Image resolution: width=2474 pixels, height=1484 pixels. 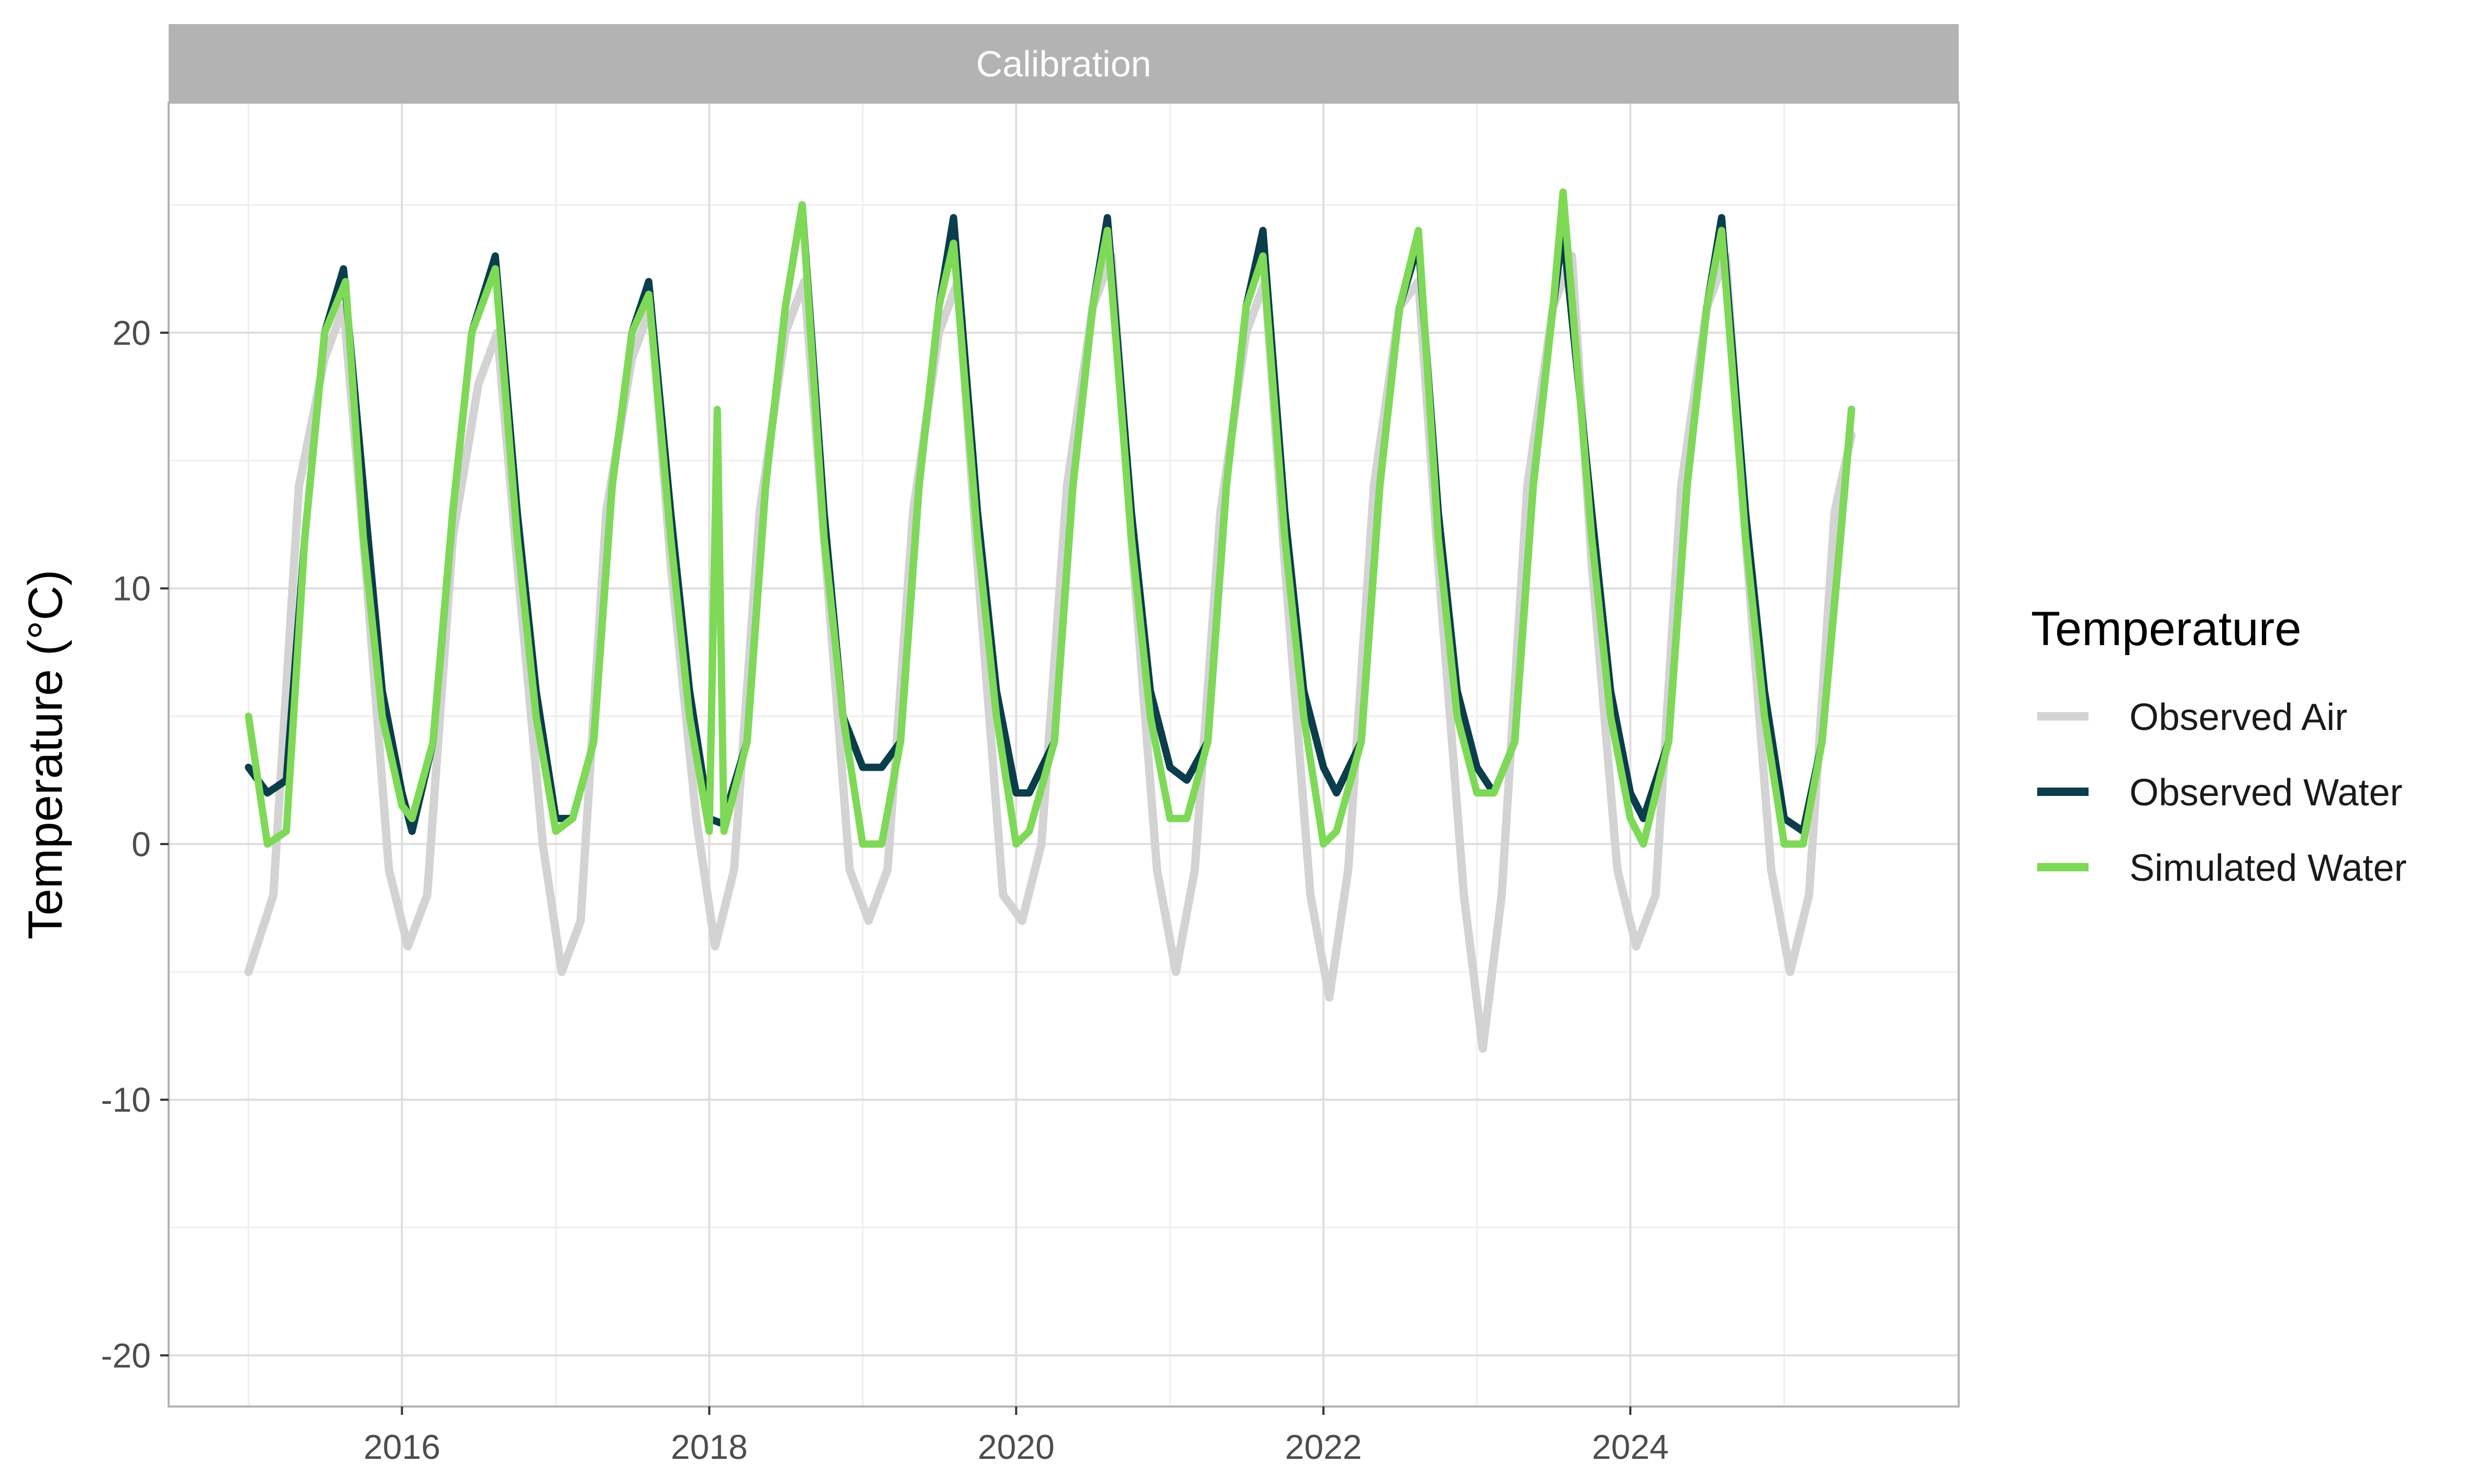 What do you see at coordinates (709, 1447) in the screenshot?
I see `x-tick-label: 2018` at bounding box center [709, 1447].